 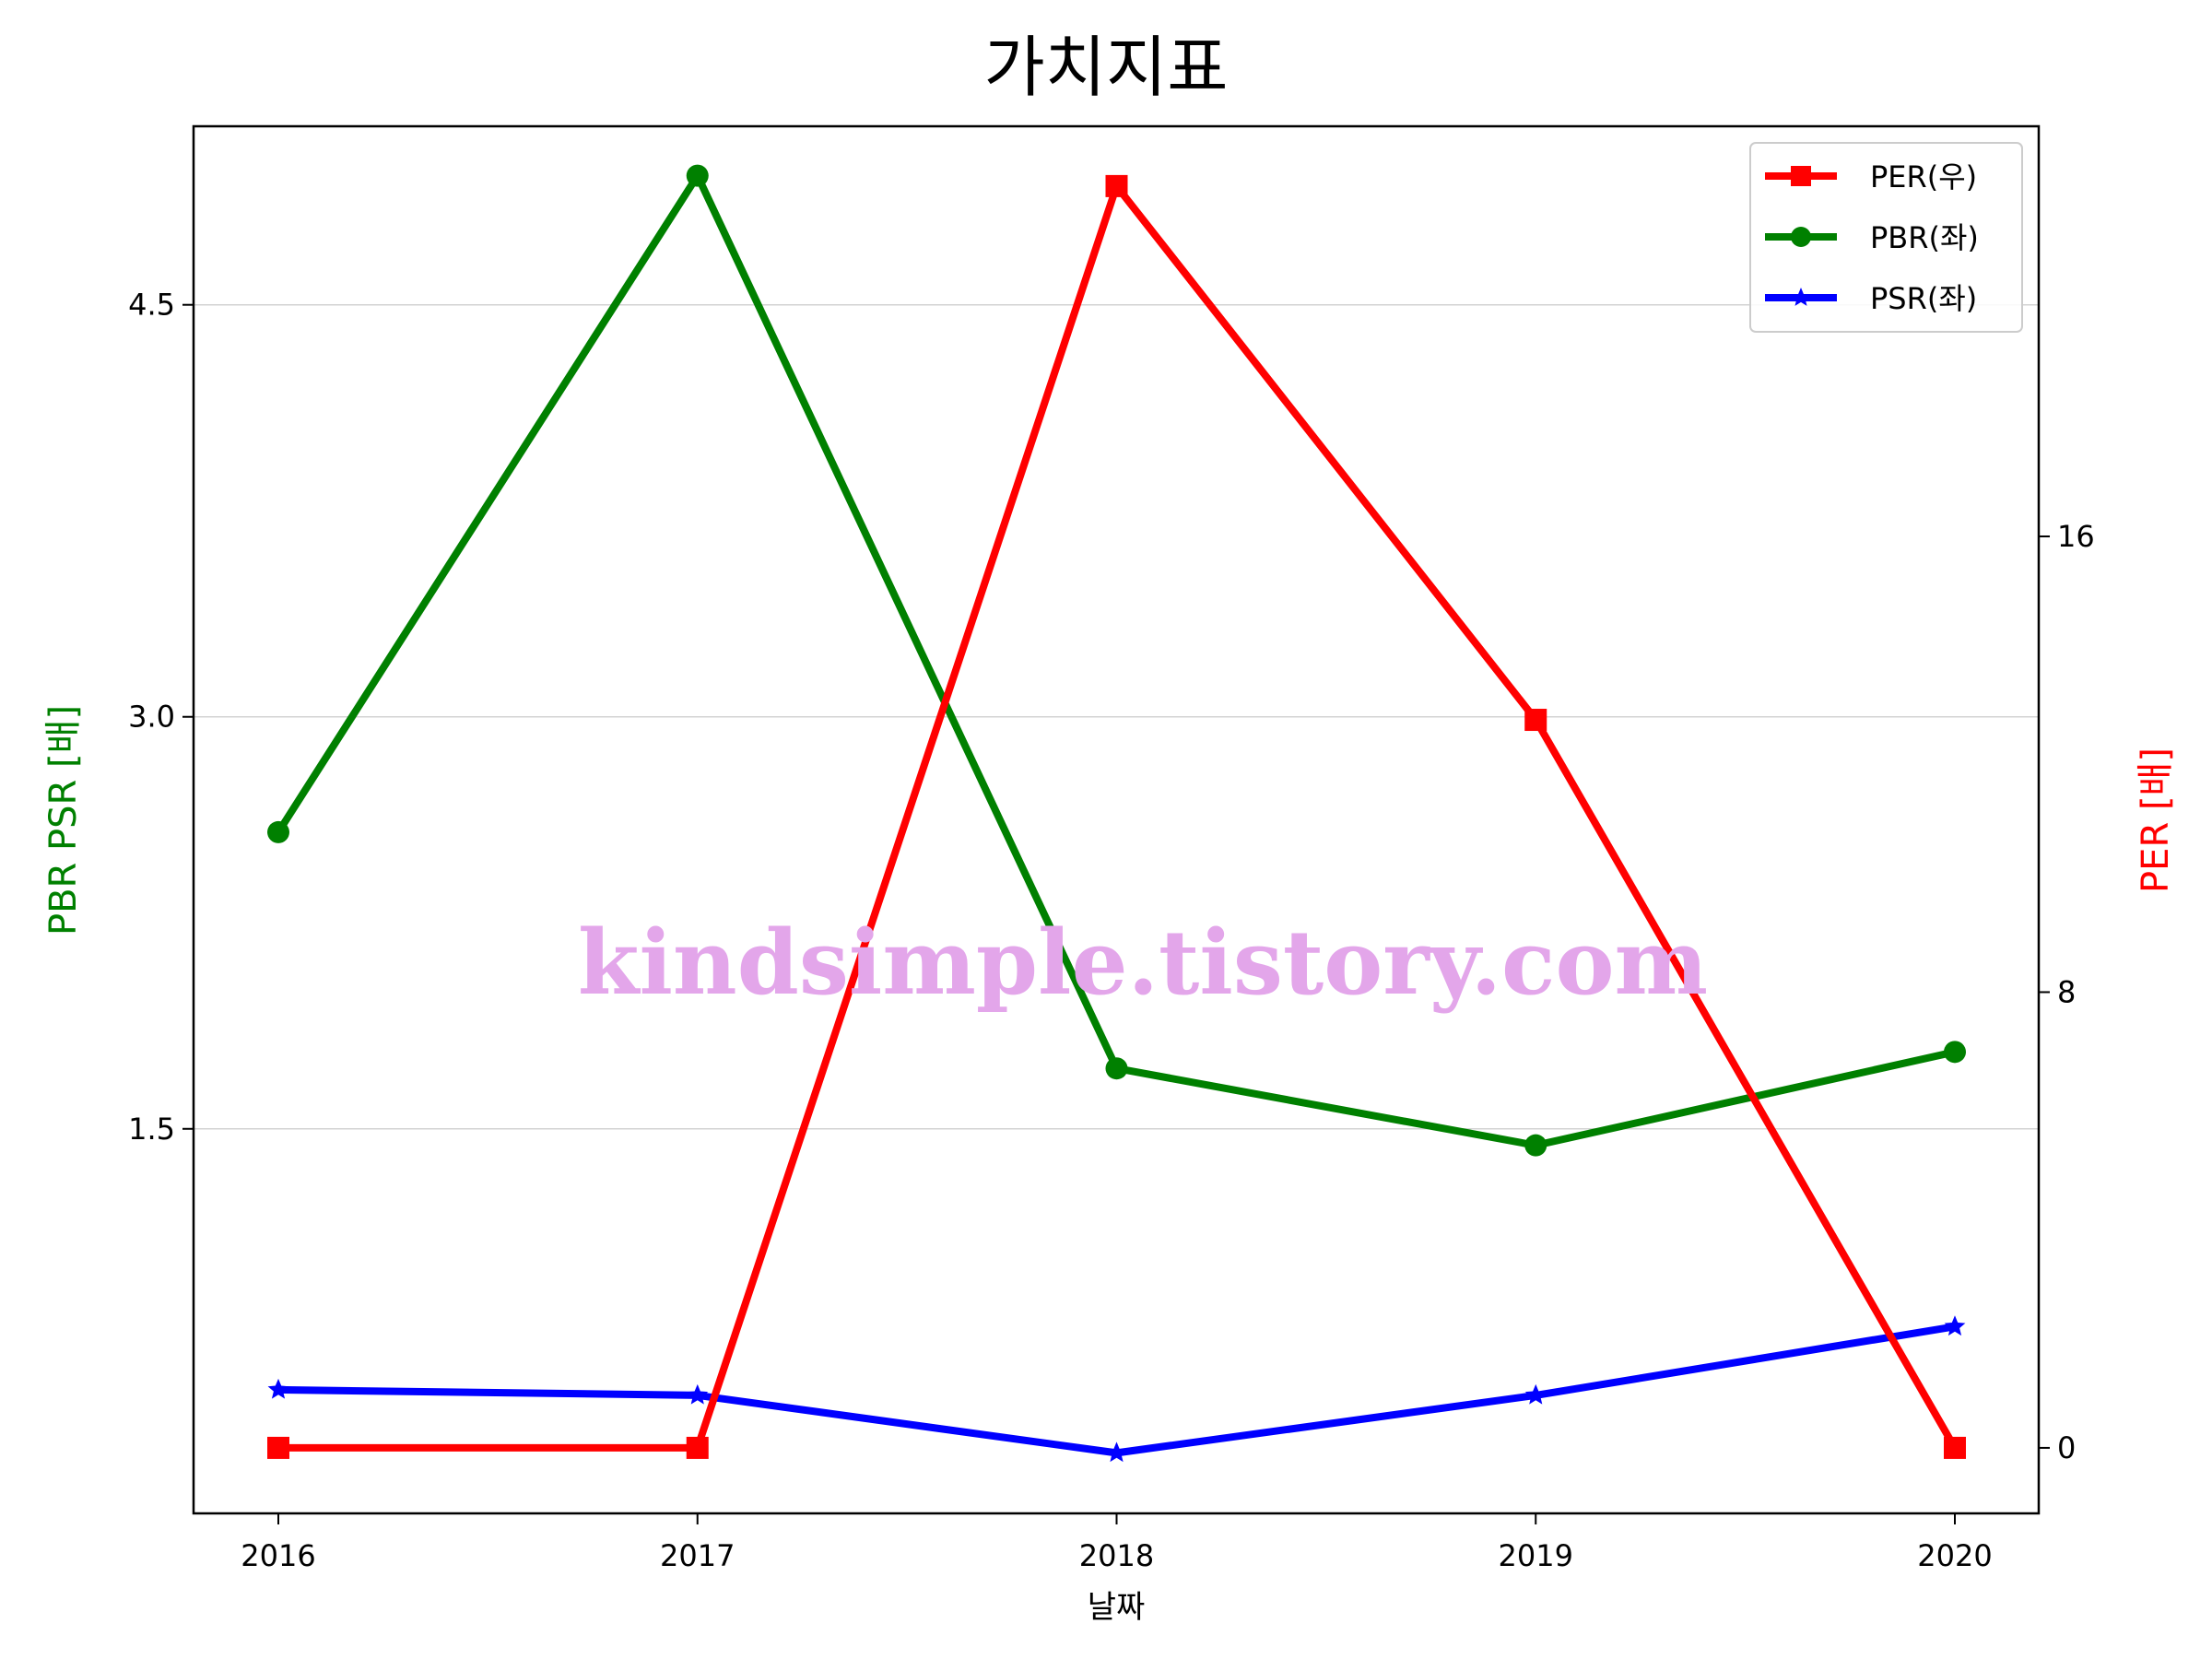 What do you see at coordinates (1536, 1555) in the screenshot?
I see `x-tick-label: 2019` at bounding box center [1536, 1555].